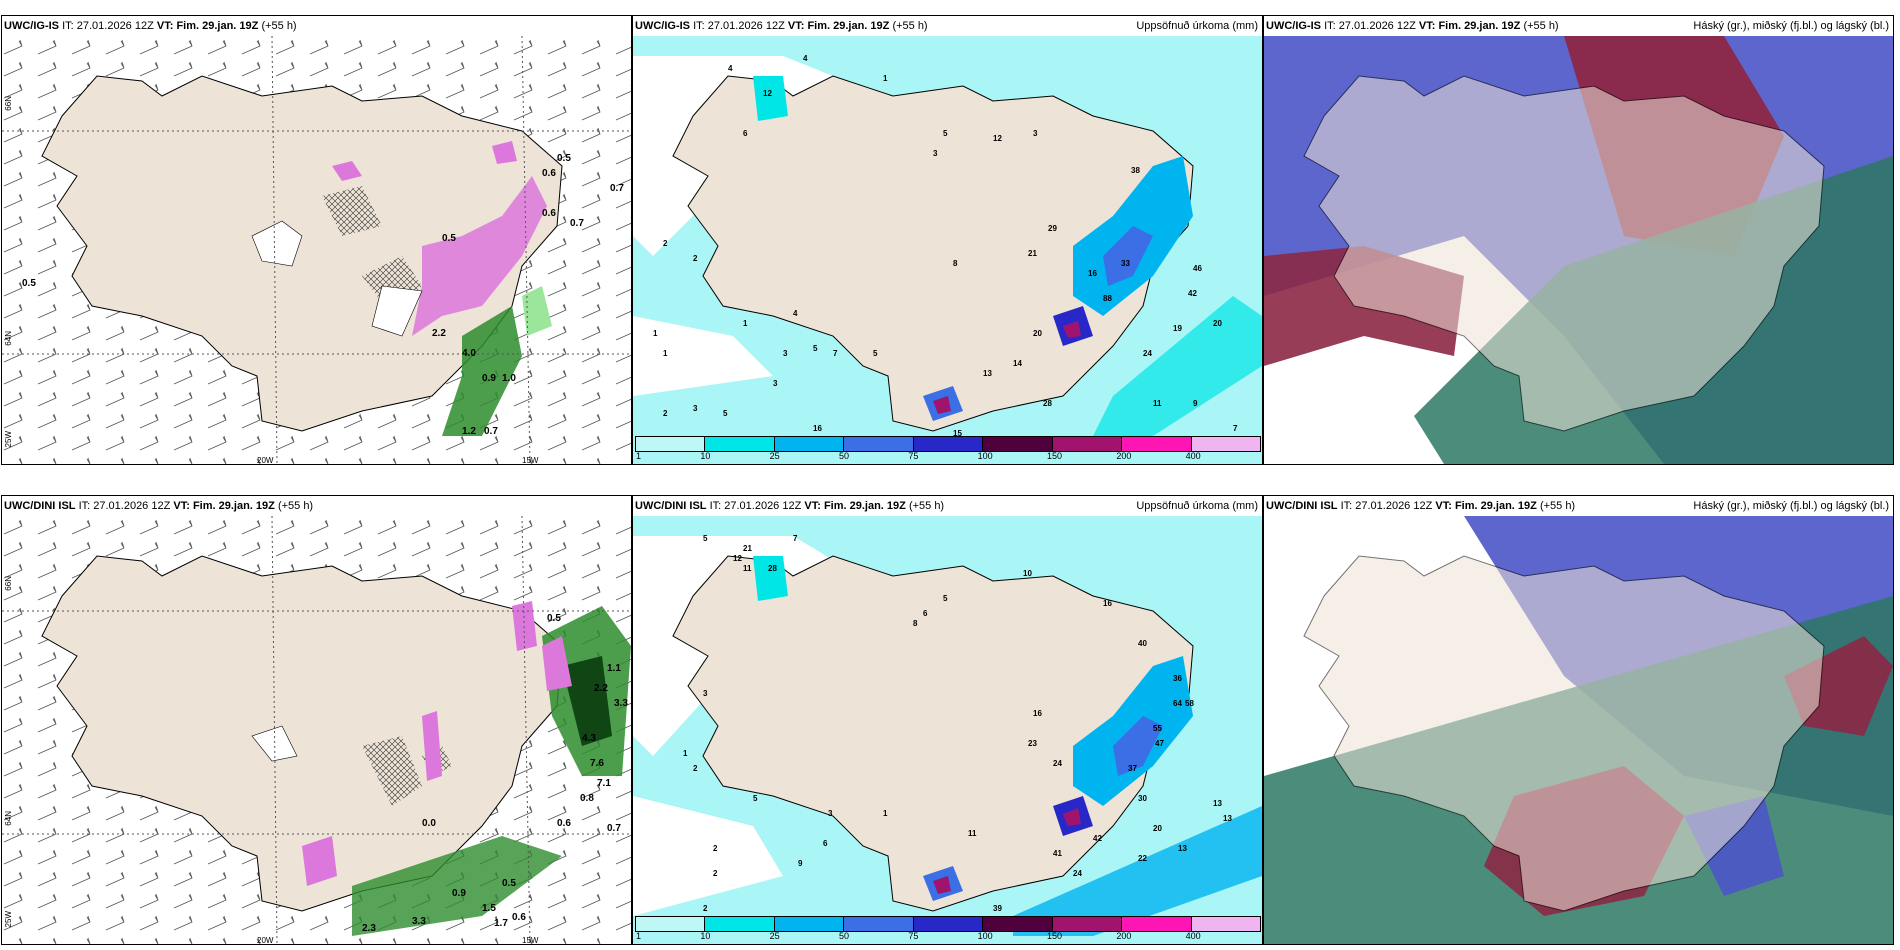 This screenshot has height=950, width=1900. Describe the element at coordinates (1107, 298) in the screenshot. I see `svg-text: 88` at that location.